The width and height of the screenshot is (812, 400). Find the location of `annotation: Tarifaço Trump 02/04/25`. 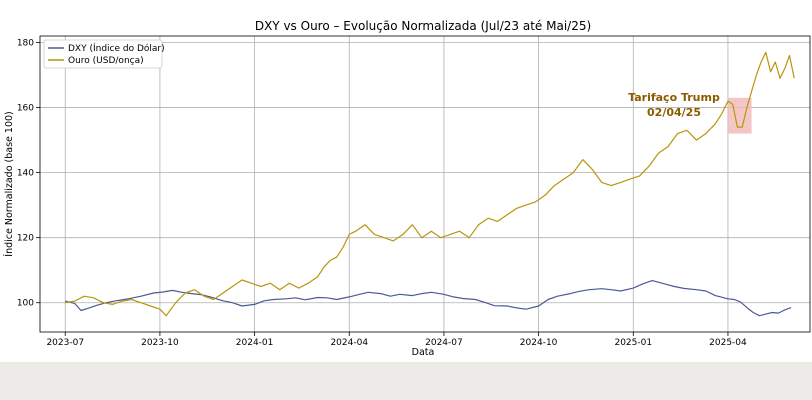

annotation: Tarifaço Trump 02/04/25 is located at coordinates (674, 105).